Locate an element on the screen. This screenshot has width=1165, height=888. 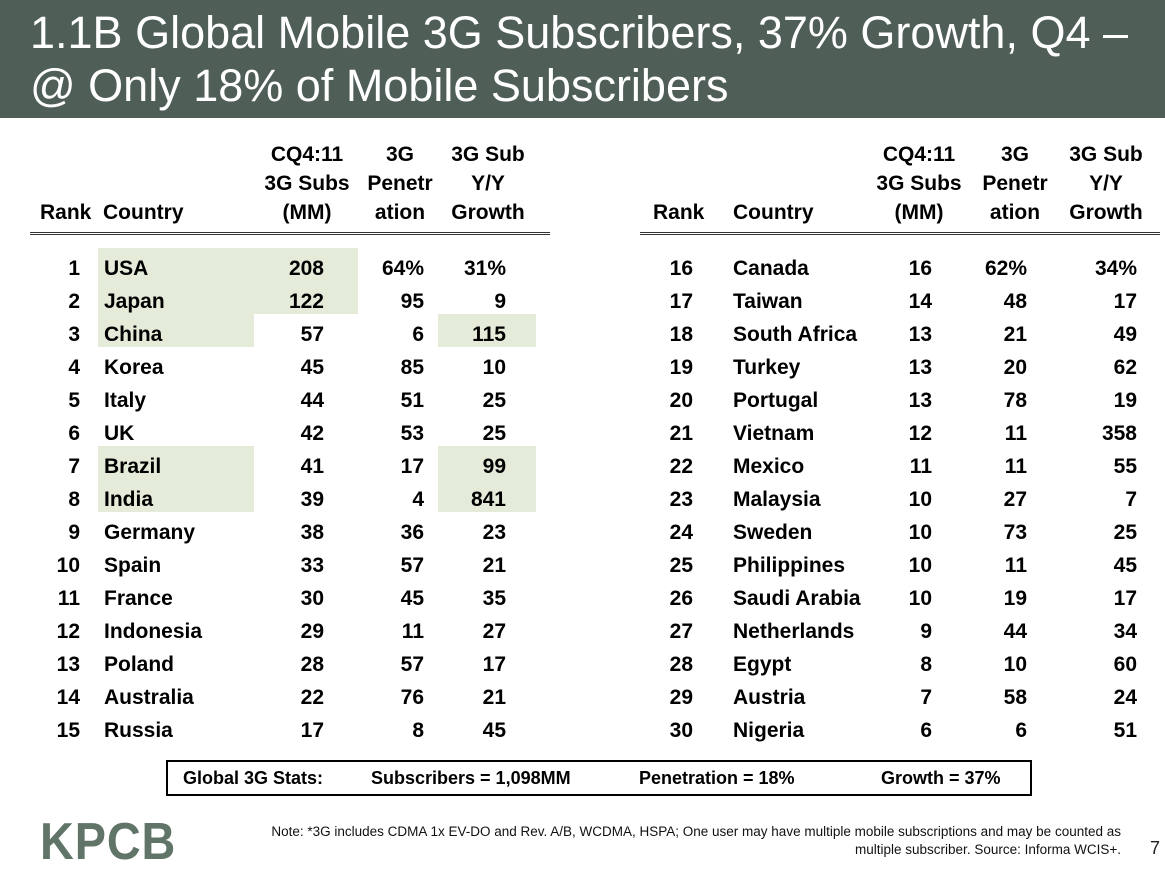
rank-cell: 18 is located at coordinates (681, 334).